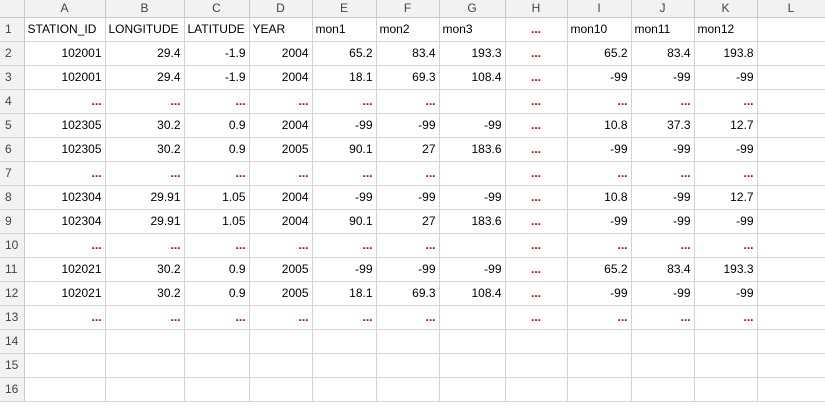  I want to click on cell-e5: -99, so click(344, 125).